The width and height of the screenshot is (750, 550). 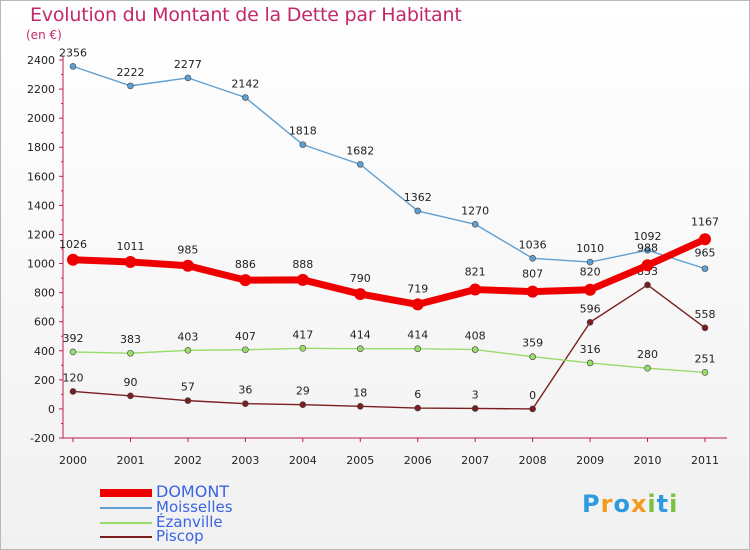 I want to click on logo-letter: r, so click(x=607, y=504).